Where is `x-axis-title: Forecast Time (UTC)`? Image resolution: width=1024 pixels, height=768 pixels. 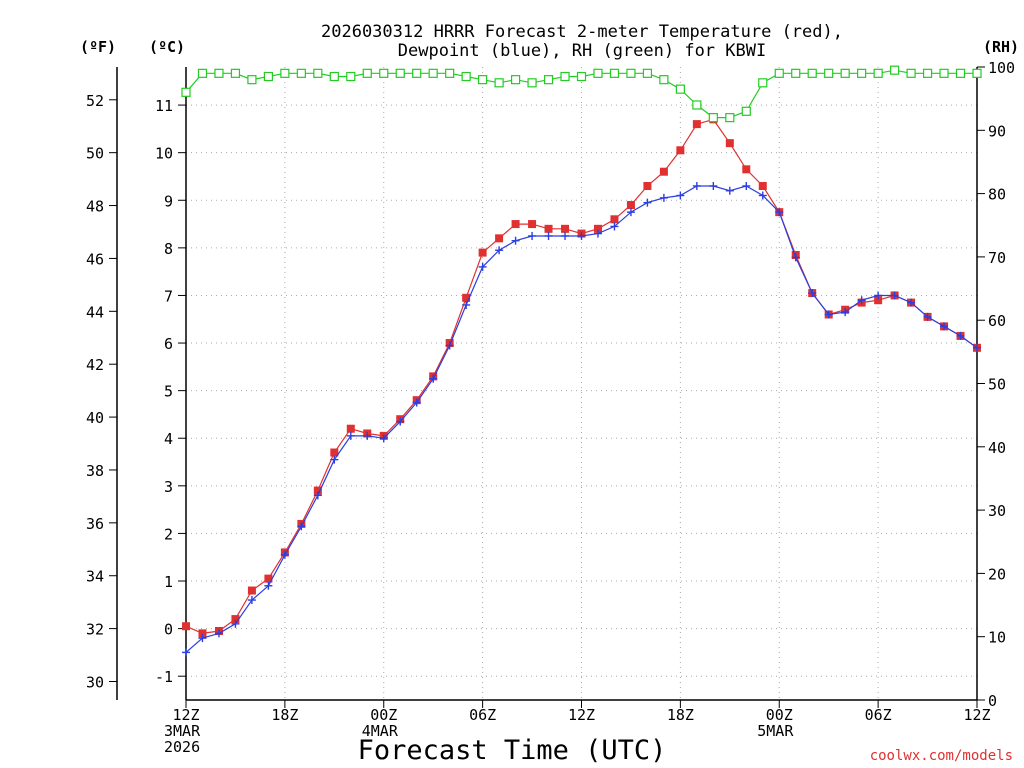
x-axis-title: Forecast Time (UTC) is located at coordinates (512, 750).